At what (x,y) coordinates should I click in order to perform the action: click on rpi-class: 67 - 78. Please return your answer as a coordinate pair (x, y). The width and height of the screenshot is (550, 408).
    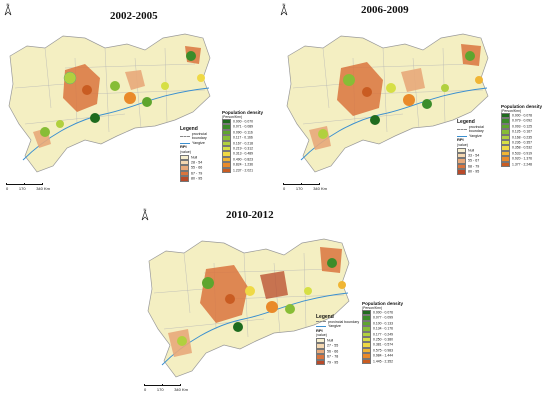
    Looking at the image, I should click on (338, 357).